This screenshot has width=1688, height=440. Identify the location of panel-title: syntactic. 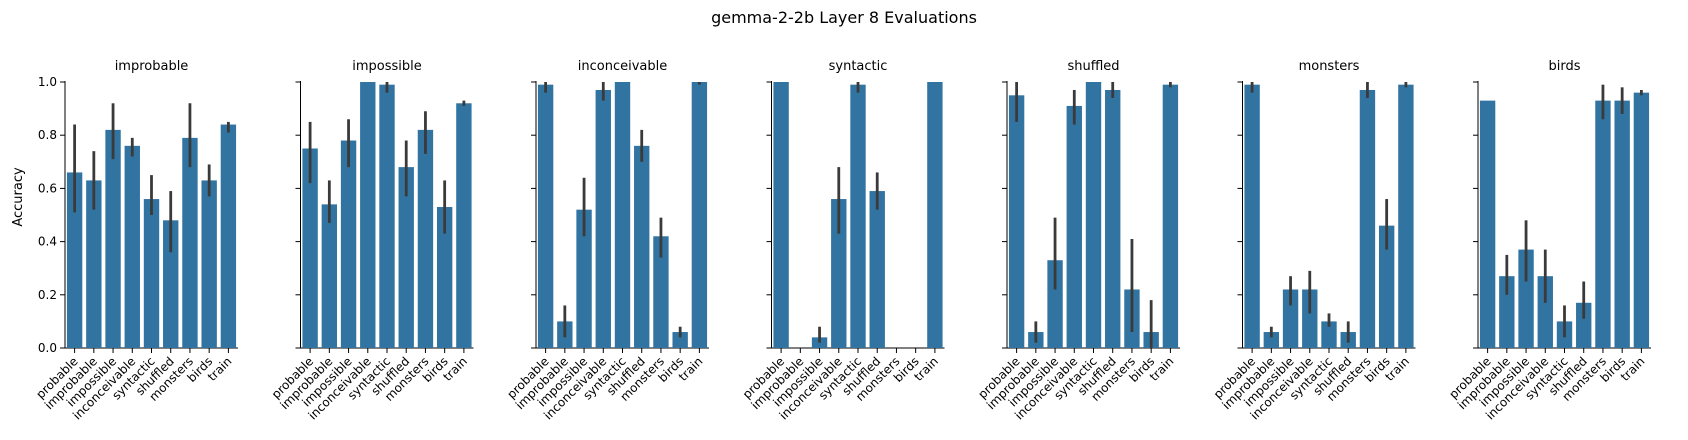
(858, 66).